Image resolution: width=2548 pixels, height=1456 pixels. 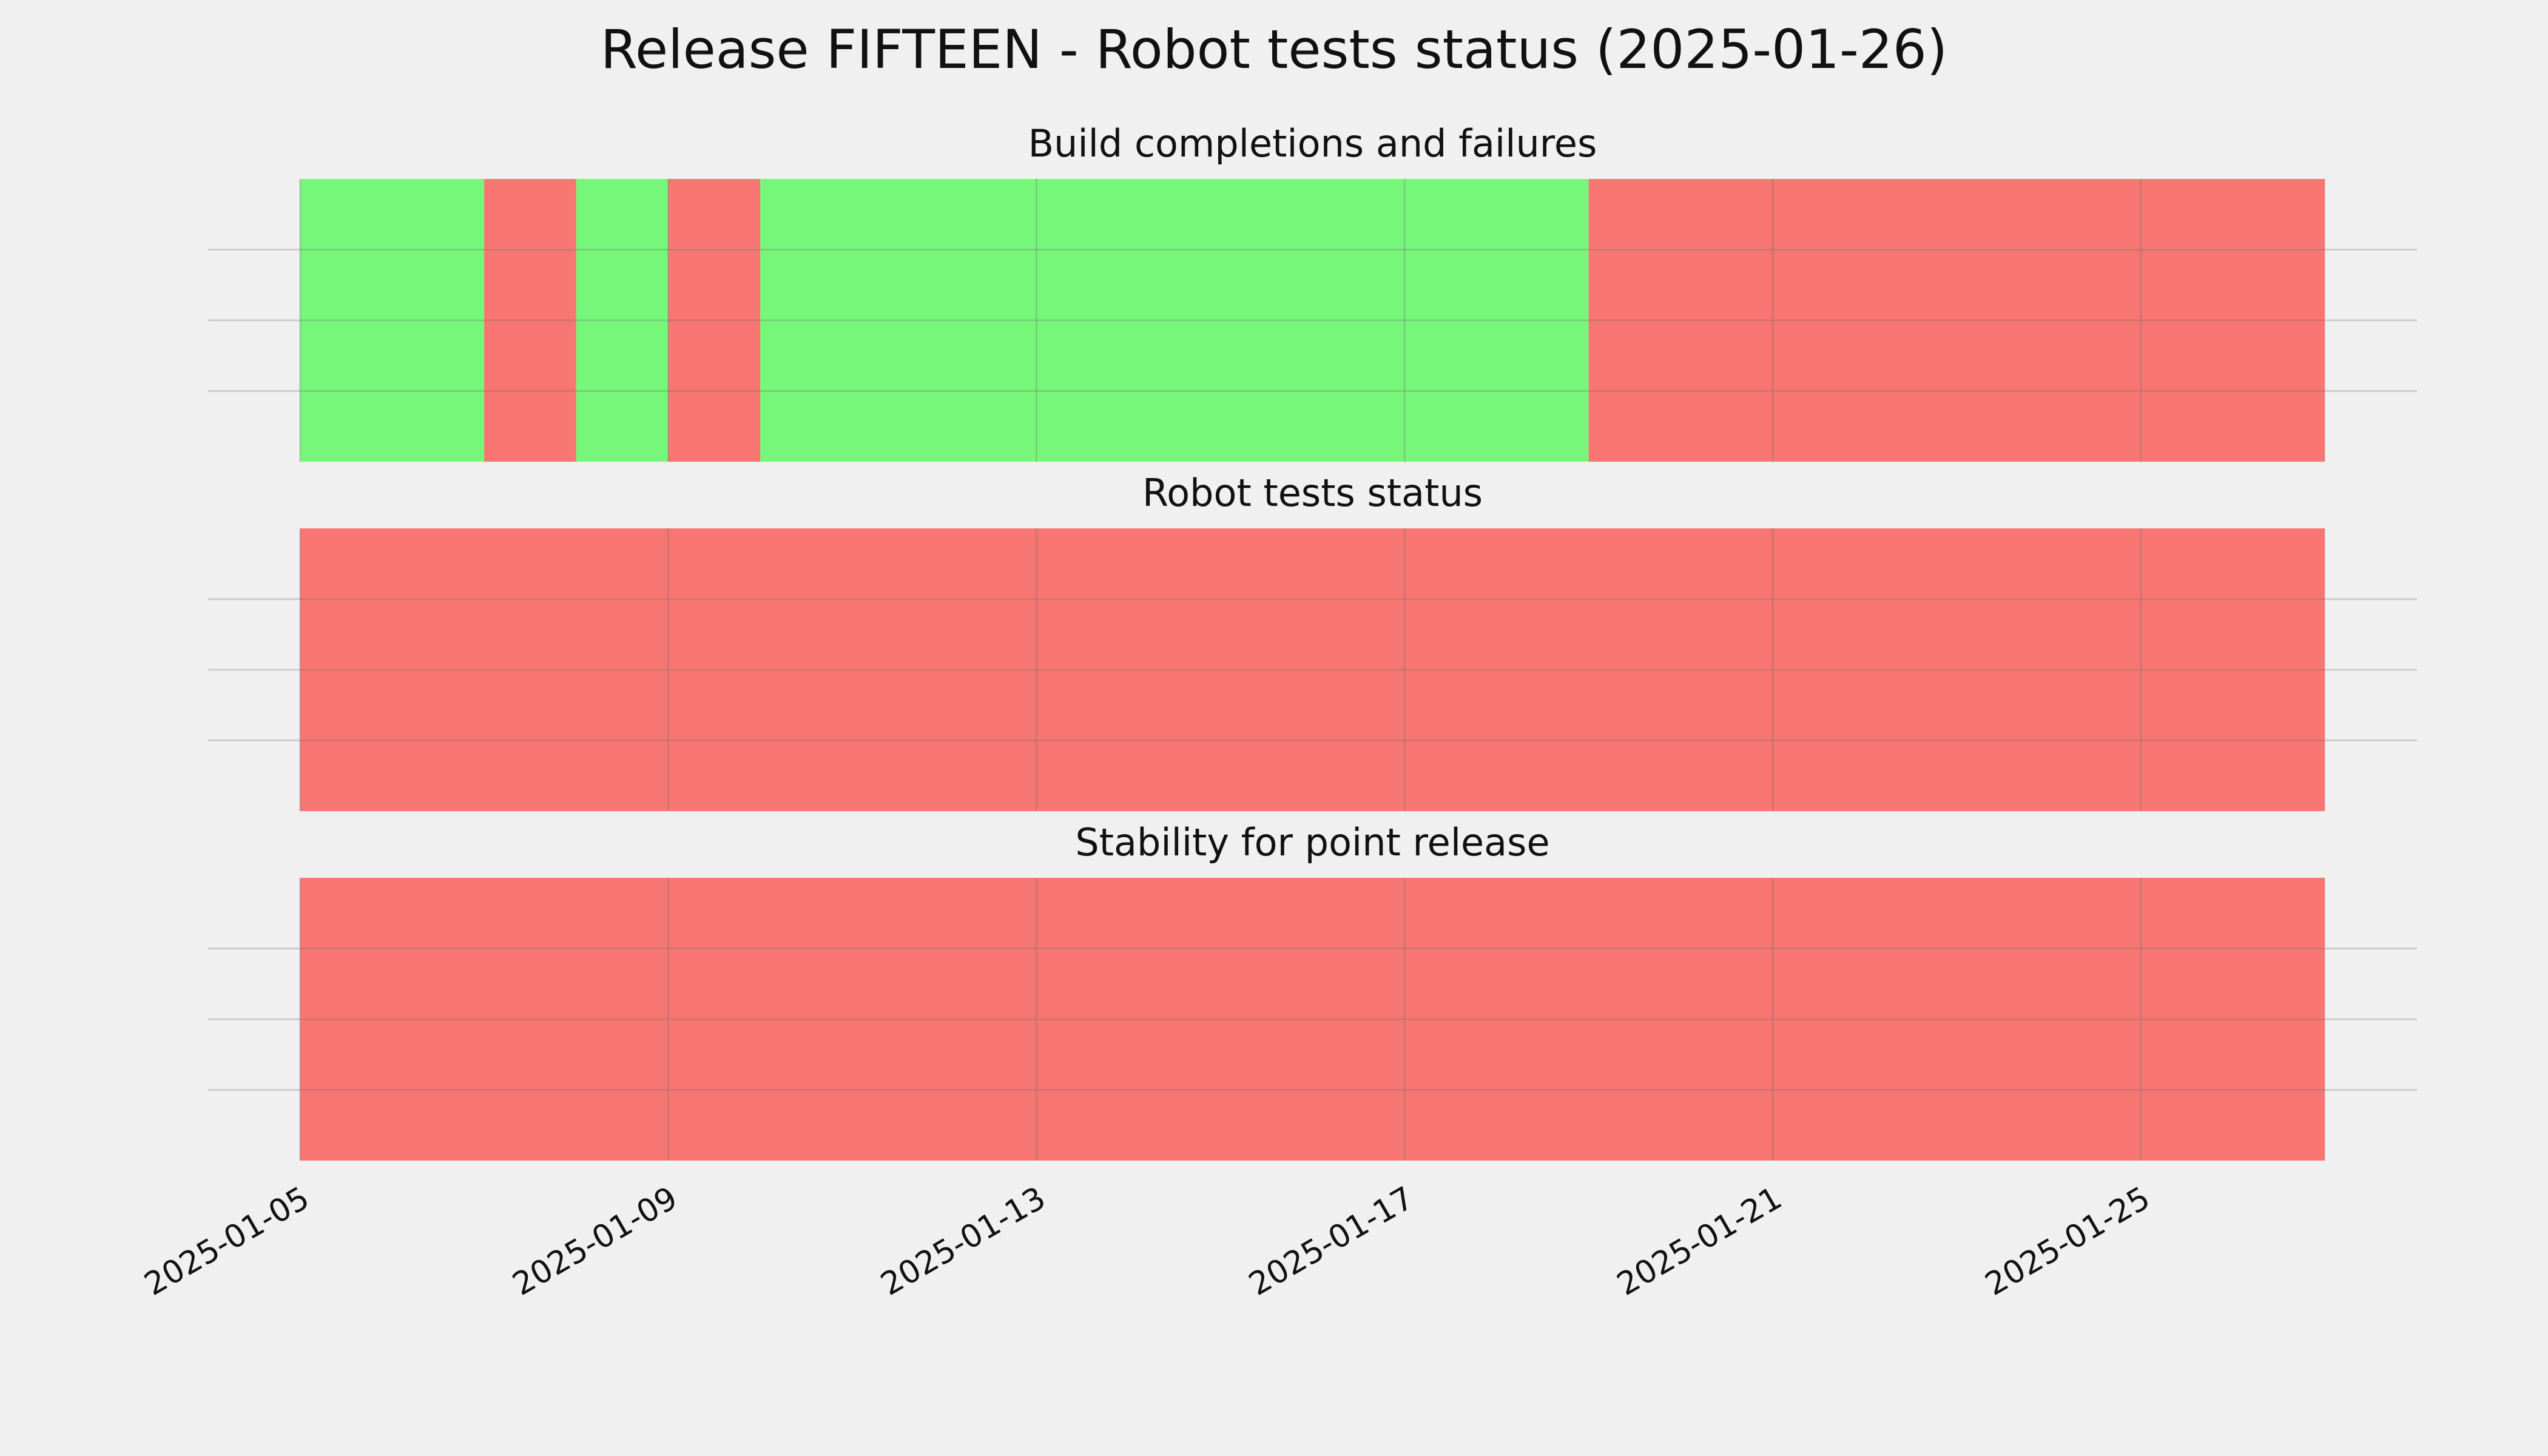 I want to click on subplot-title: Build completions and failures, so click(x=1312, y=143).